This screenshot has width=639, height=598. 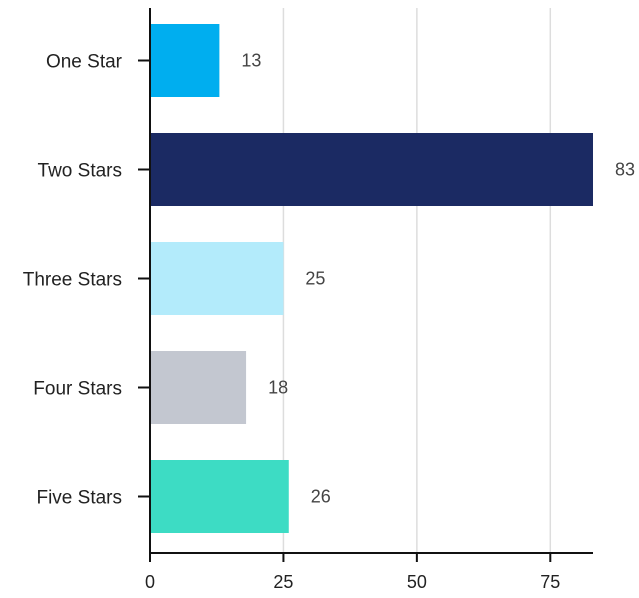 I want to click on bar-four-stars, so click(x=198, y=387).